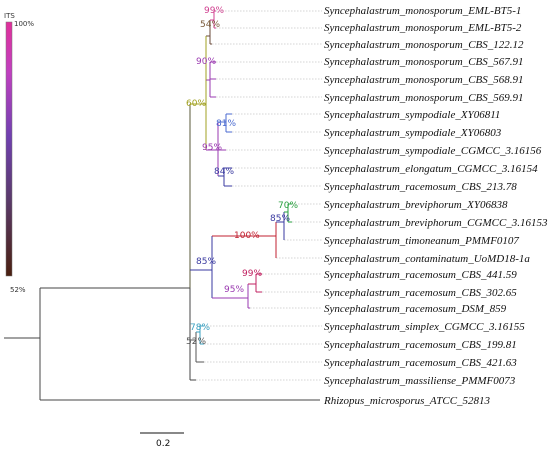 The image size is (550, 452). What do you see at coordinates (247, 236) in the screenshot?
I see `support-label: 100%` at bounding box center [247, 236].